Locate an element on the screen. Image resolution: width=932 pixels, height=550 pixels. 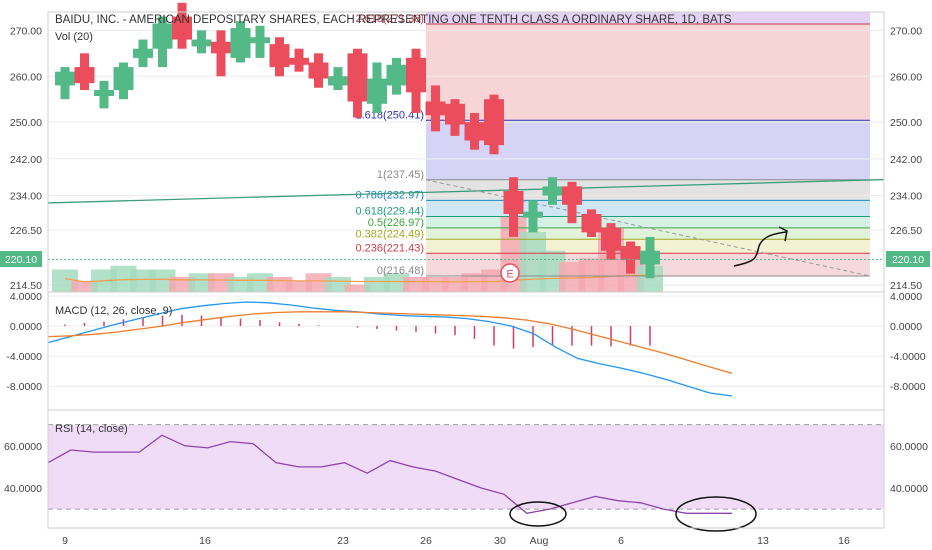
fib-level-label: 0.618(229.44) is located at coordinates (390, 212).